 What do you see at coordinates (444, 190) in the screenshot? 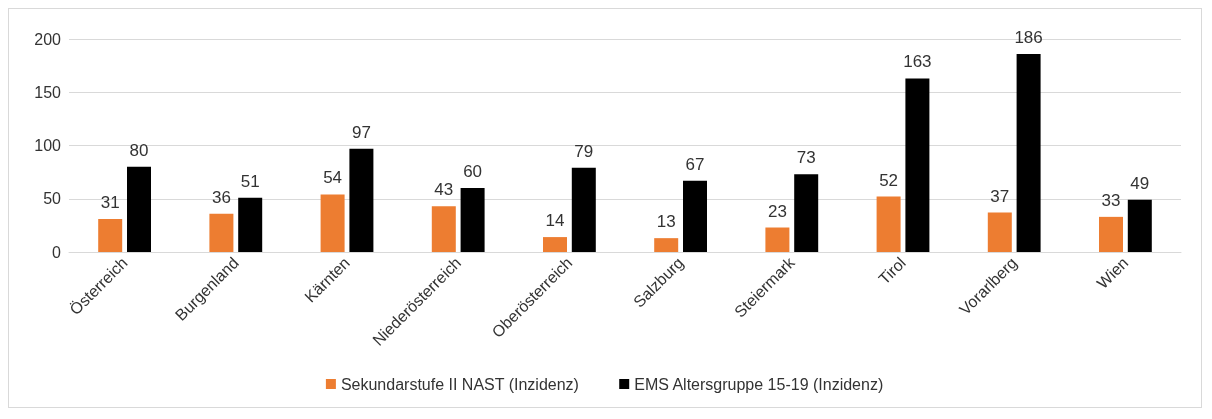
I see `data-label: 43` at bounding box center [444, 190].